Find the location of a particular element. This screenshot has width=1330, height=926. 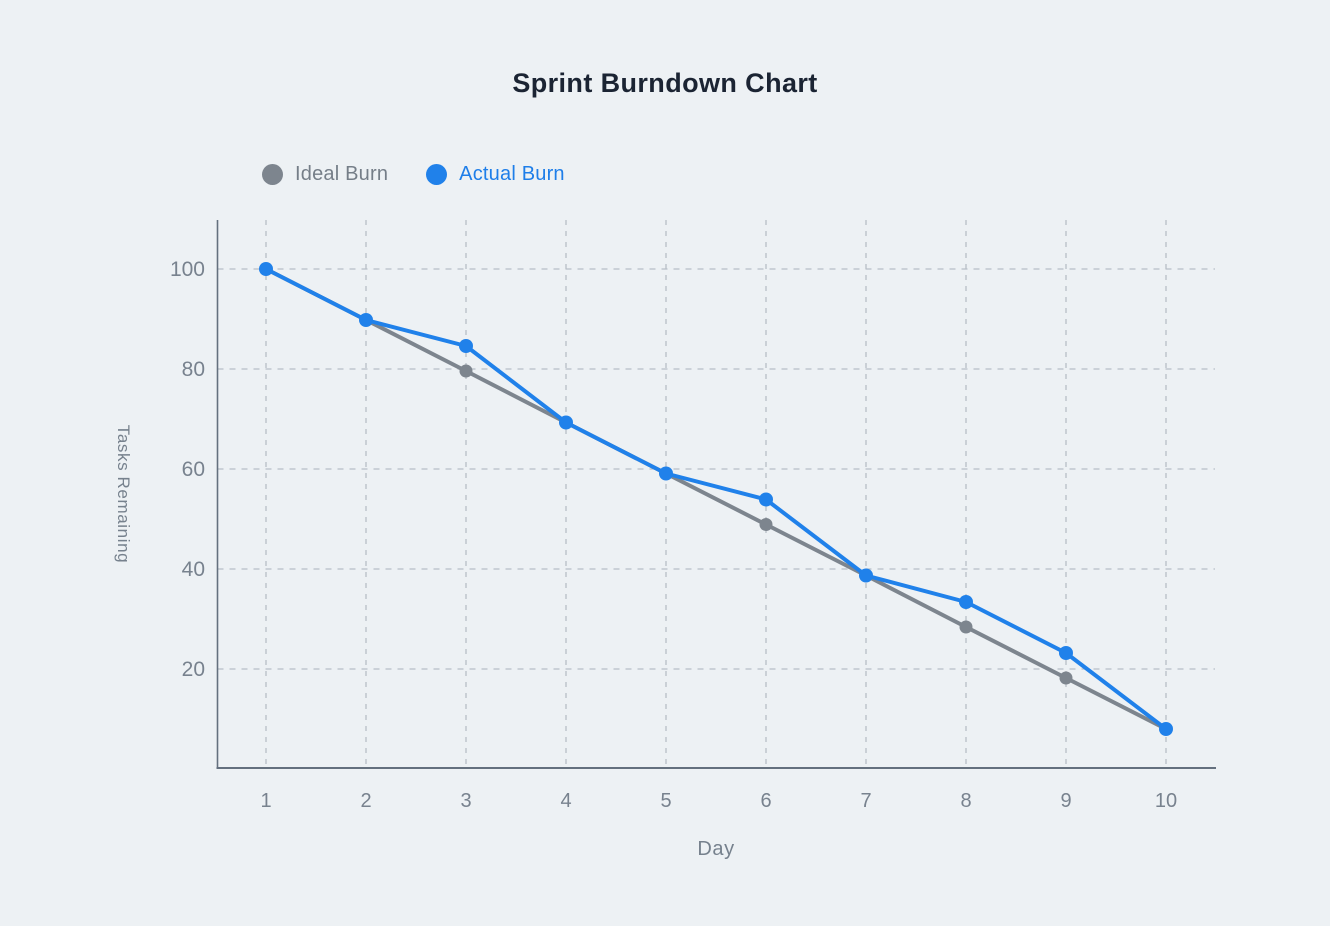

y-tick-label: 60 is located at coordinates (193, 469).